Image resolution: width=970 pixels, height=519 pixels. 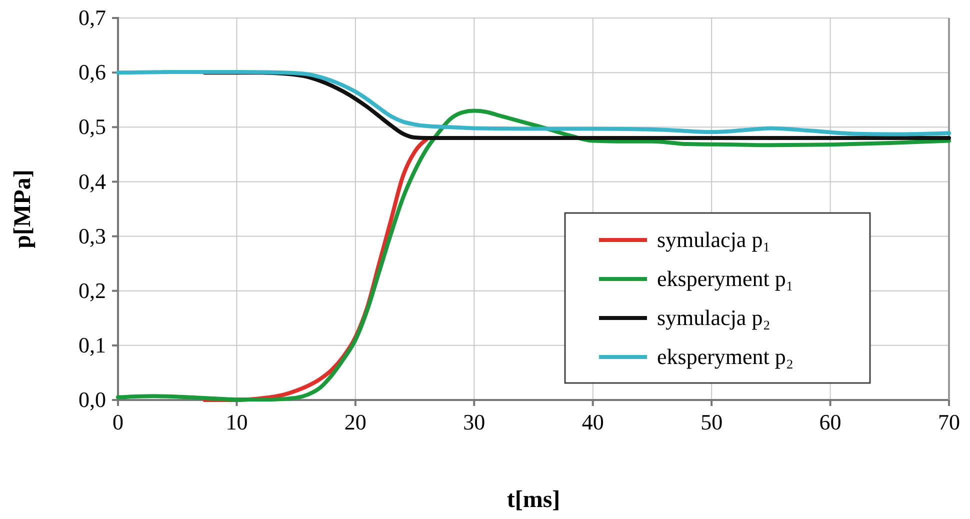 What do you see at coordinates (92, 235) in the screenshot?
I see `y-tick-label: 0,3` at bounding box center [92, 235].